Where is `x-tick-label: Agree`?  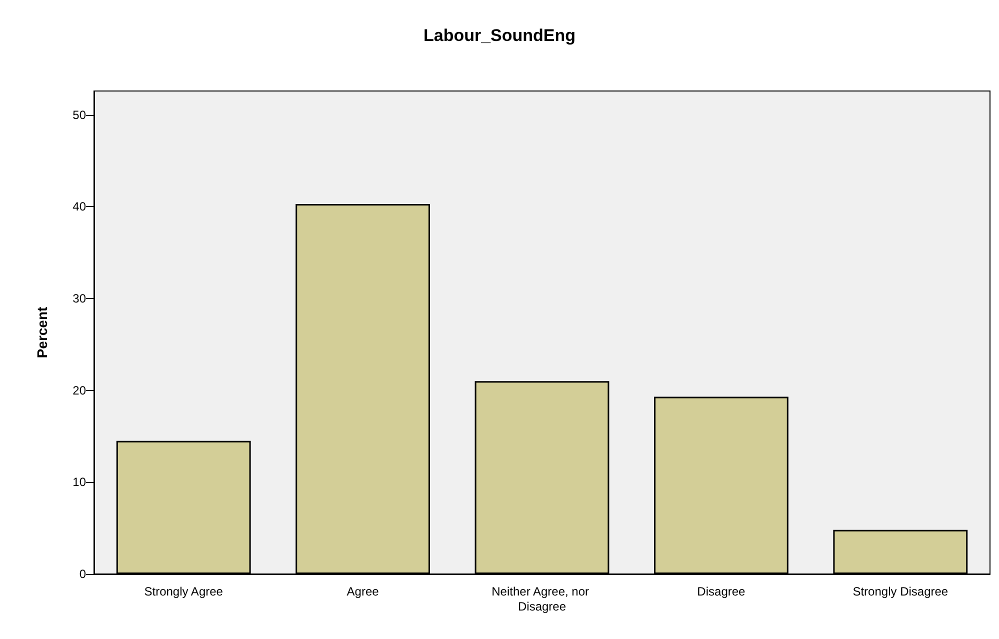 x-tick-label: Agree is located at coordinates (363, 591).